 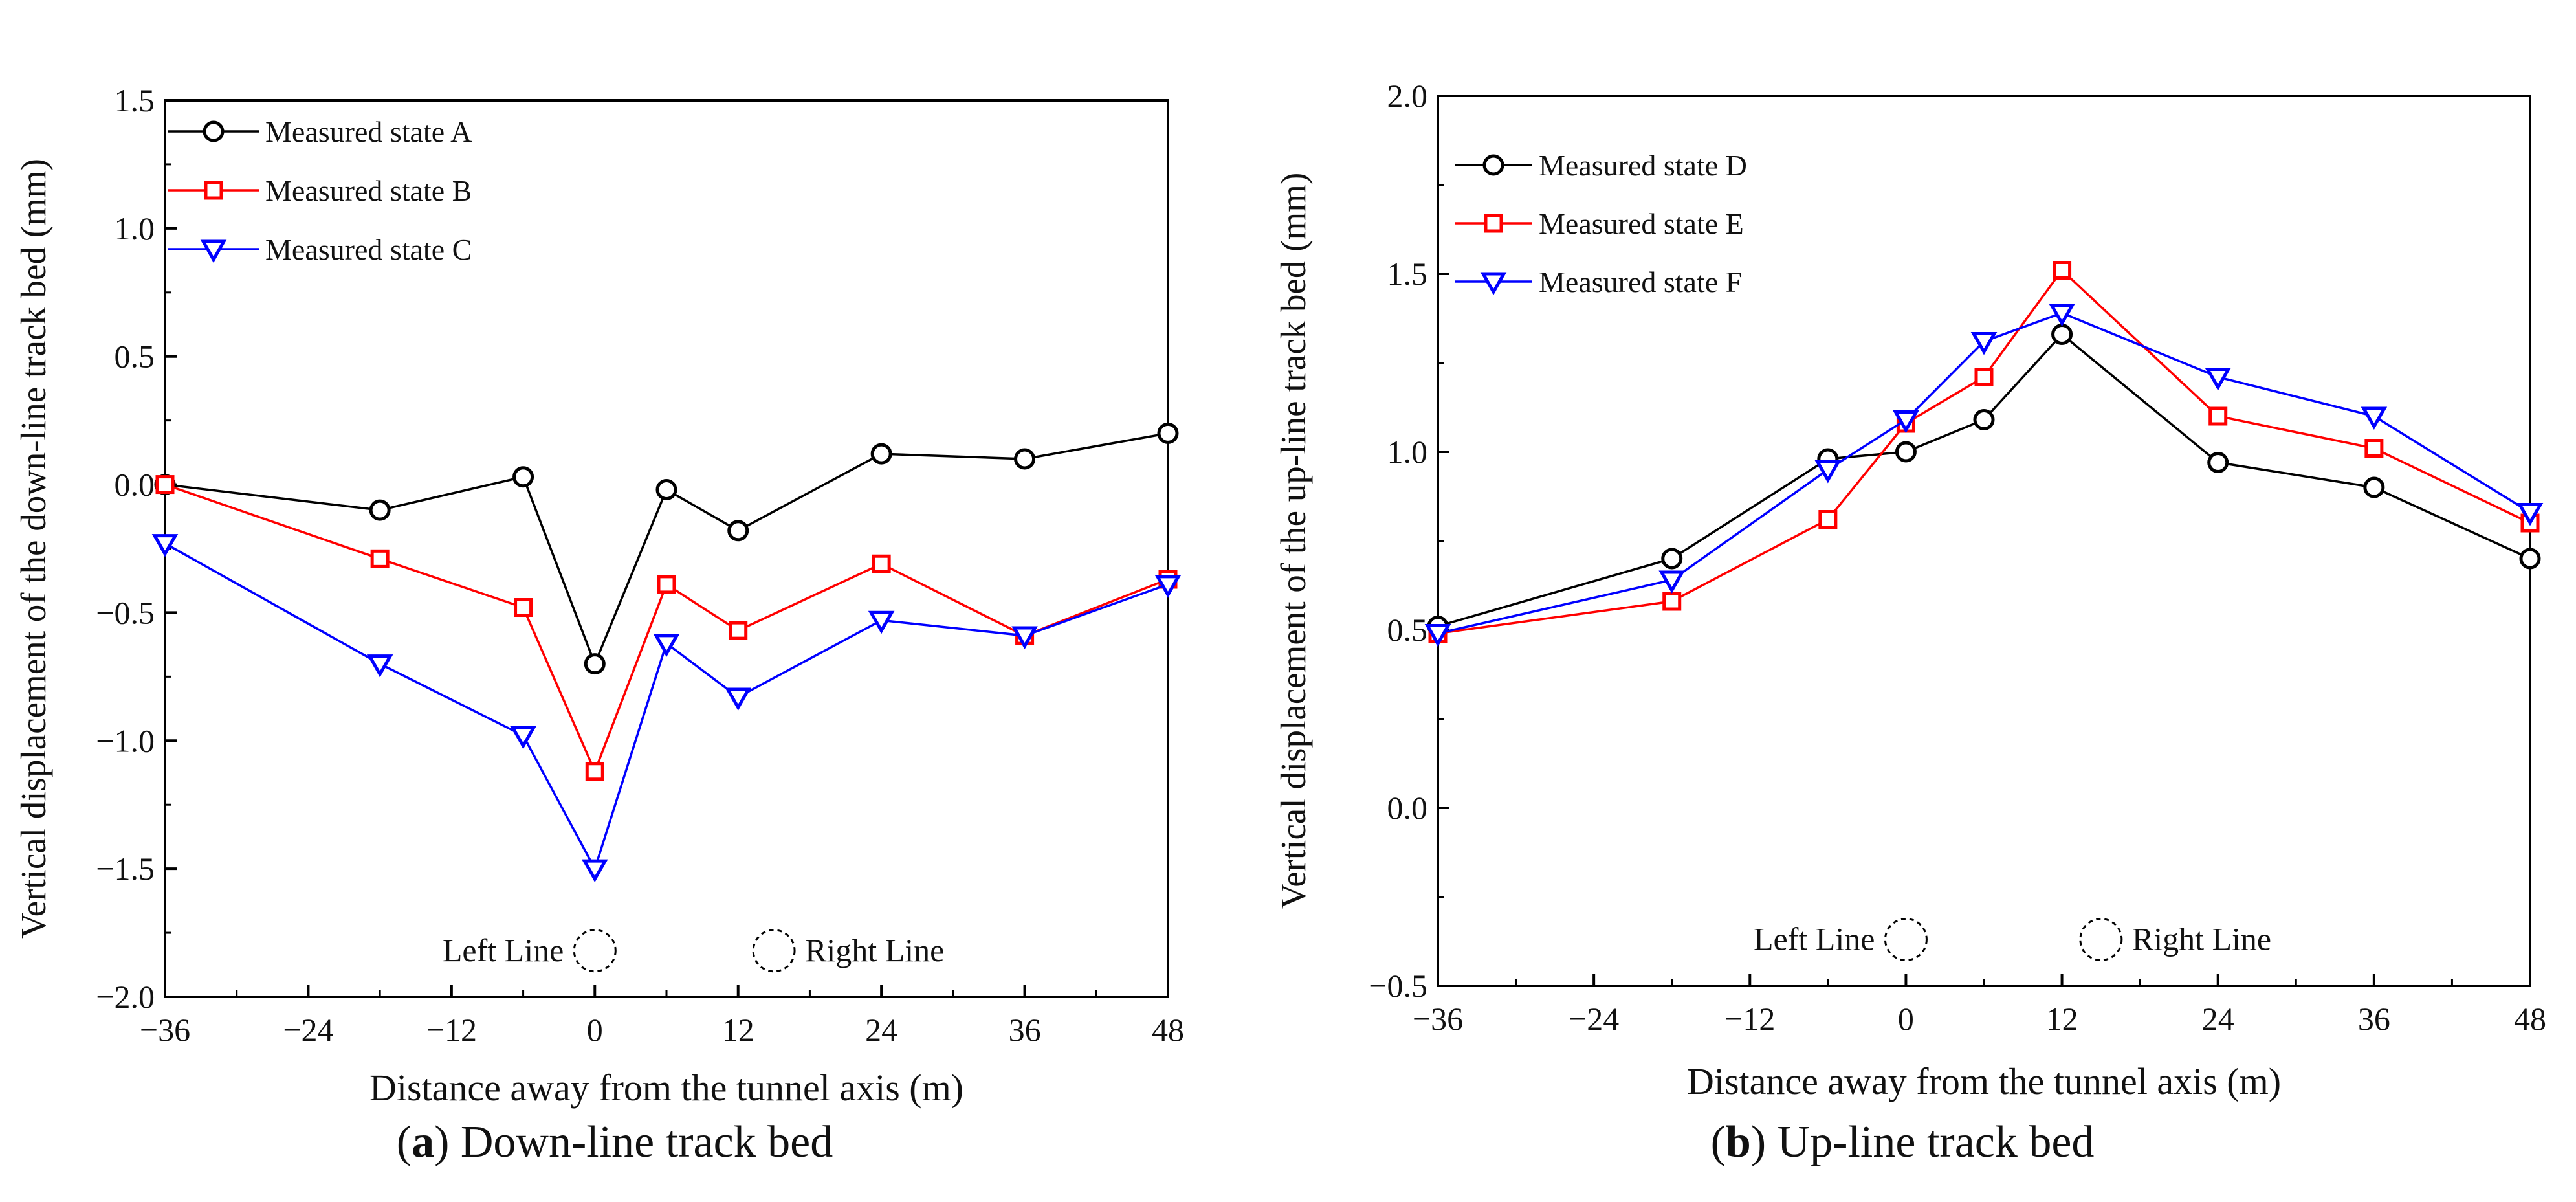 I want to click on y-tick-label-b: 1.5, so click(x=1408, y=274).